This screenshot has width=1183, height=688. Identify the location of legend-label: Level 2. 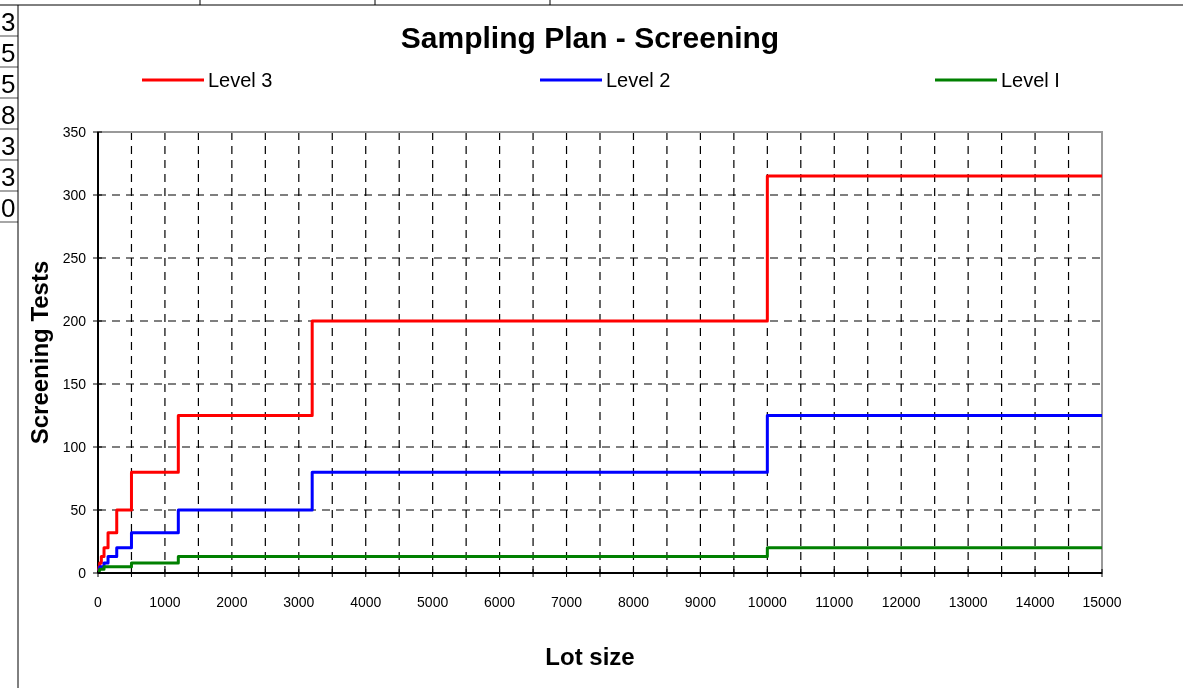
(638, 80).